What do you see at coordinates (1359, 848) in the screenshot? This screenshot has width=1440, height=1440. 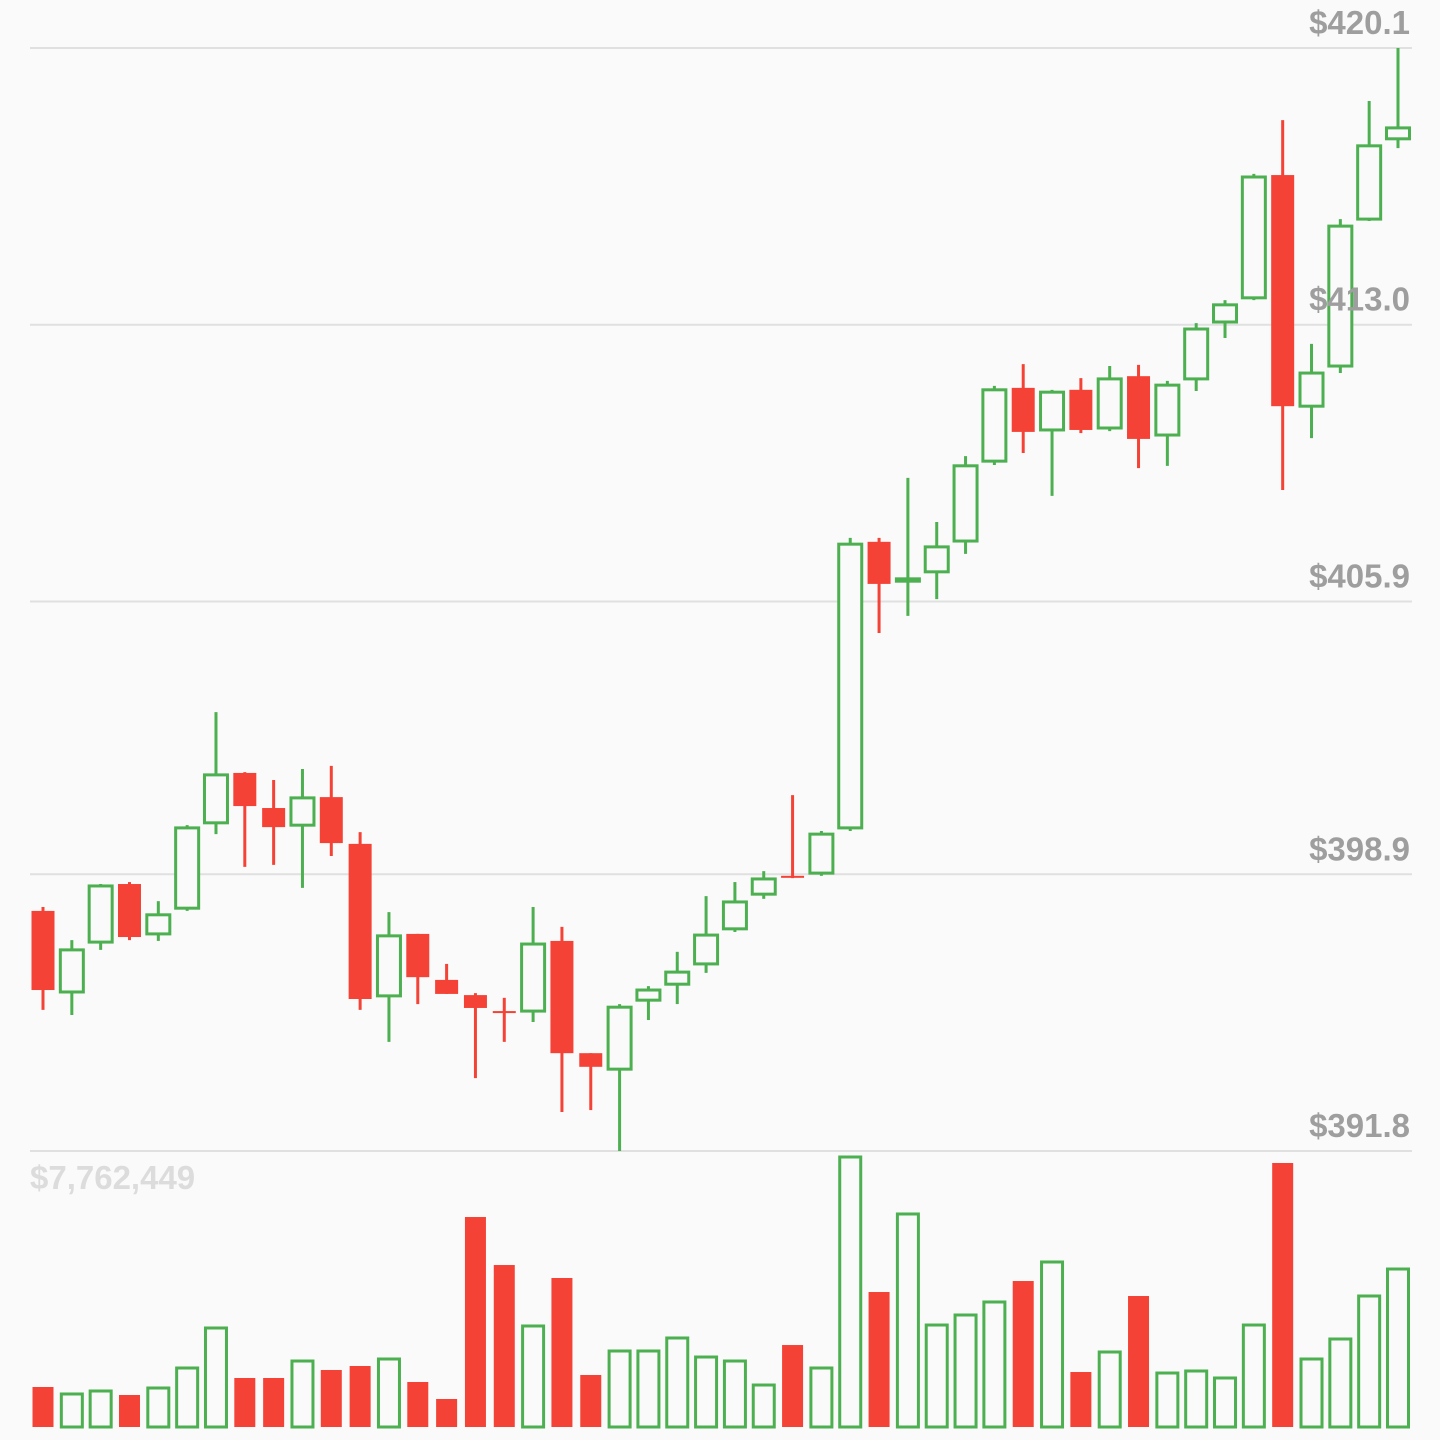 I see `y-tick-label: $398.9` at bounding box center [1359, 848].